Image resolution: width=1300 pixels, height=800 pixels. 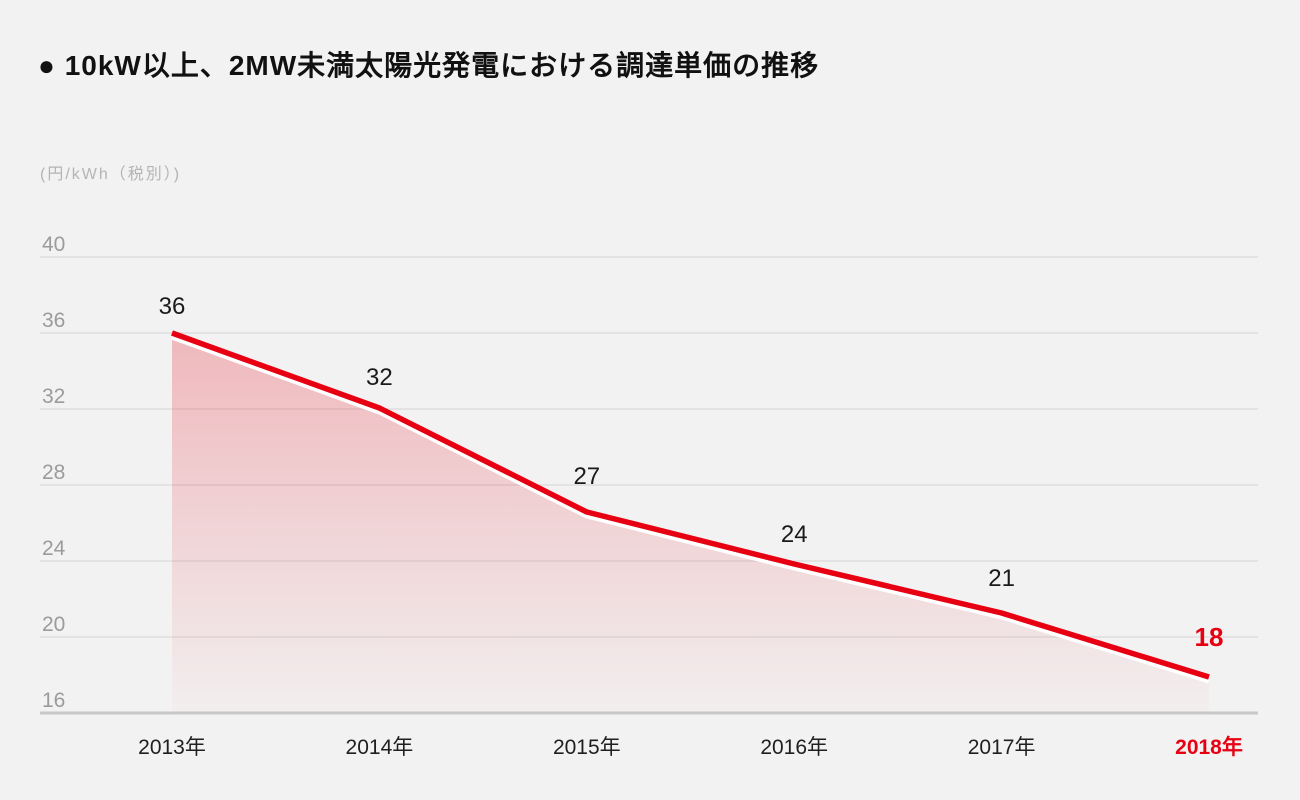 I want to click on chart-title: ● 10kW以上、2MW未満太陽光発電における調達単価の推移, so click(x=429, y=65).